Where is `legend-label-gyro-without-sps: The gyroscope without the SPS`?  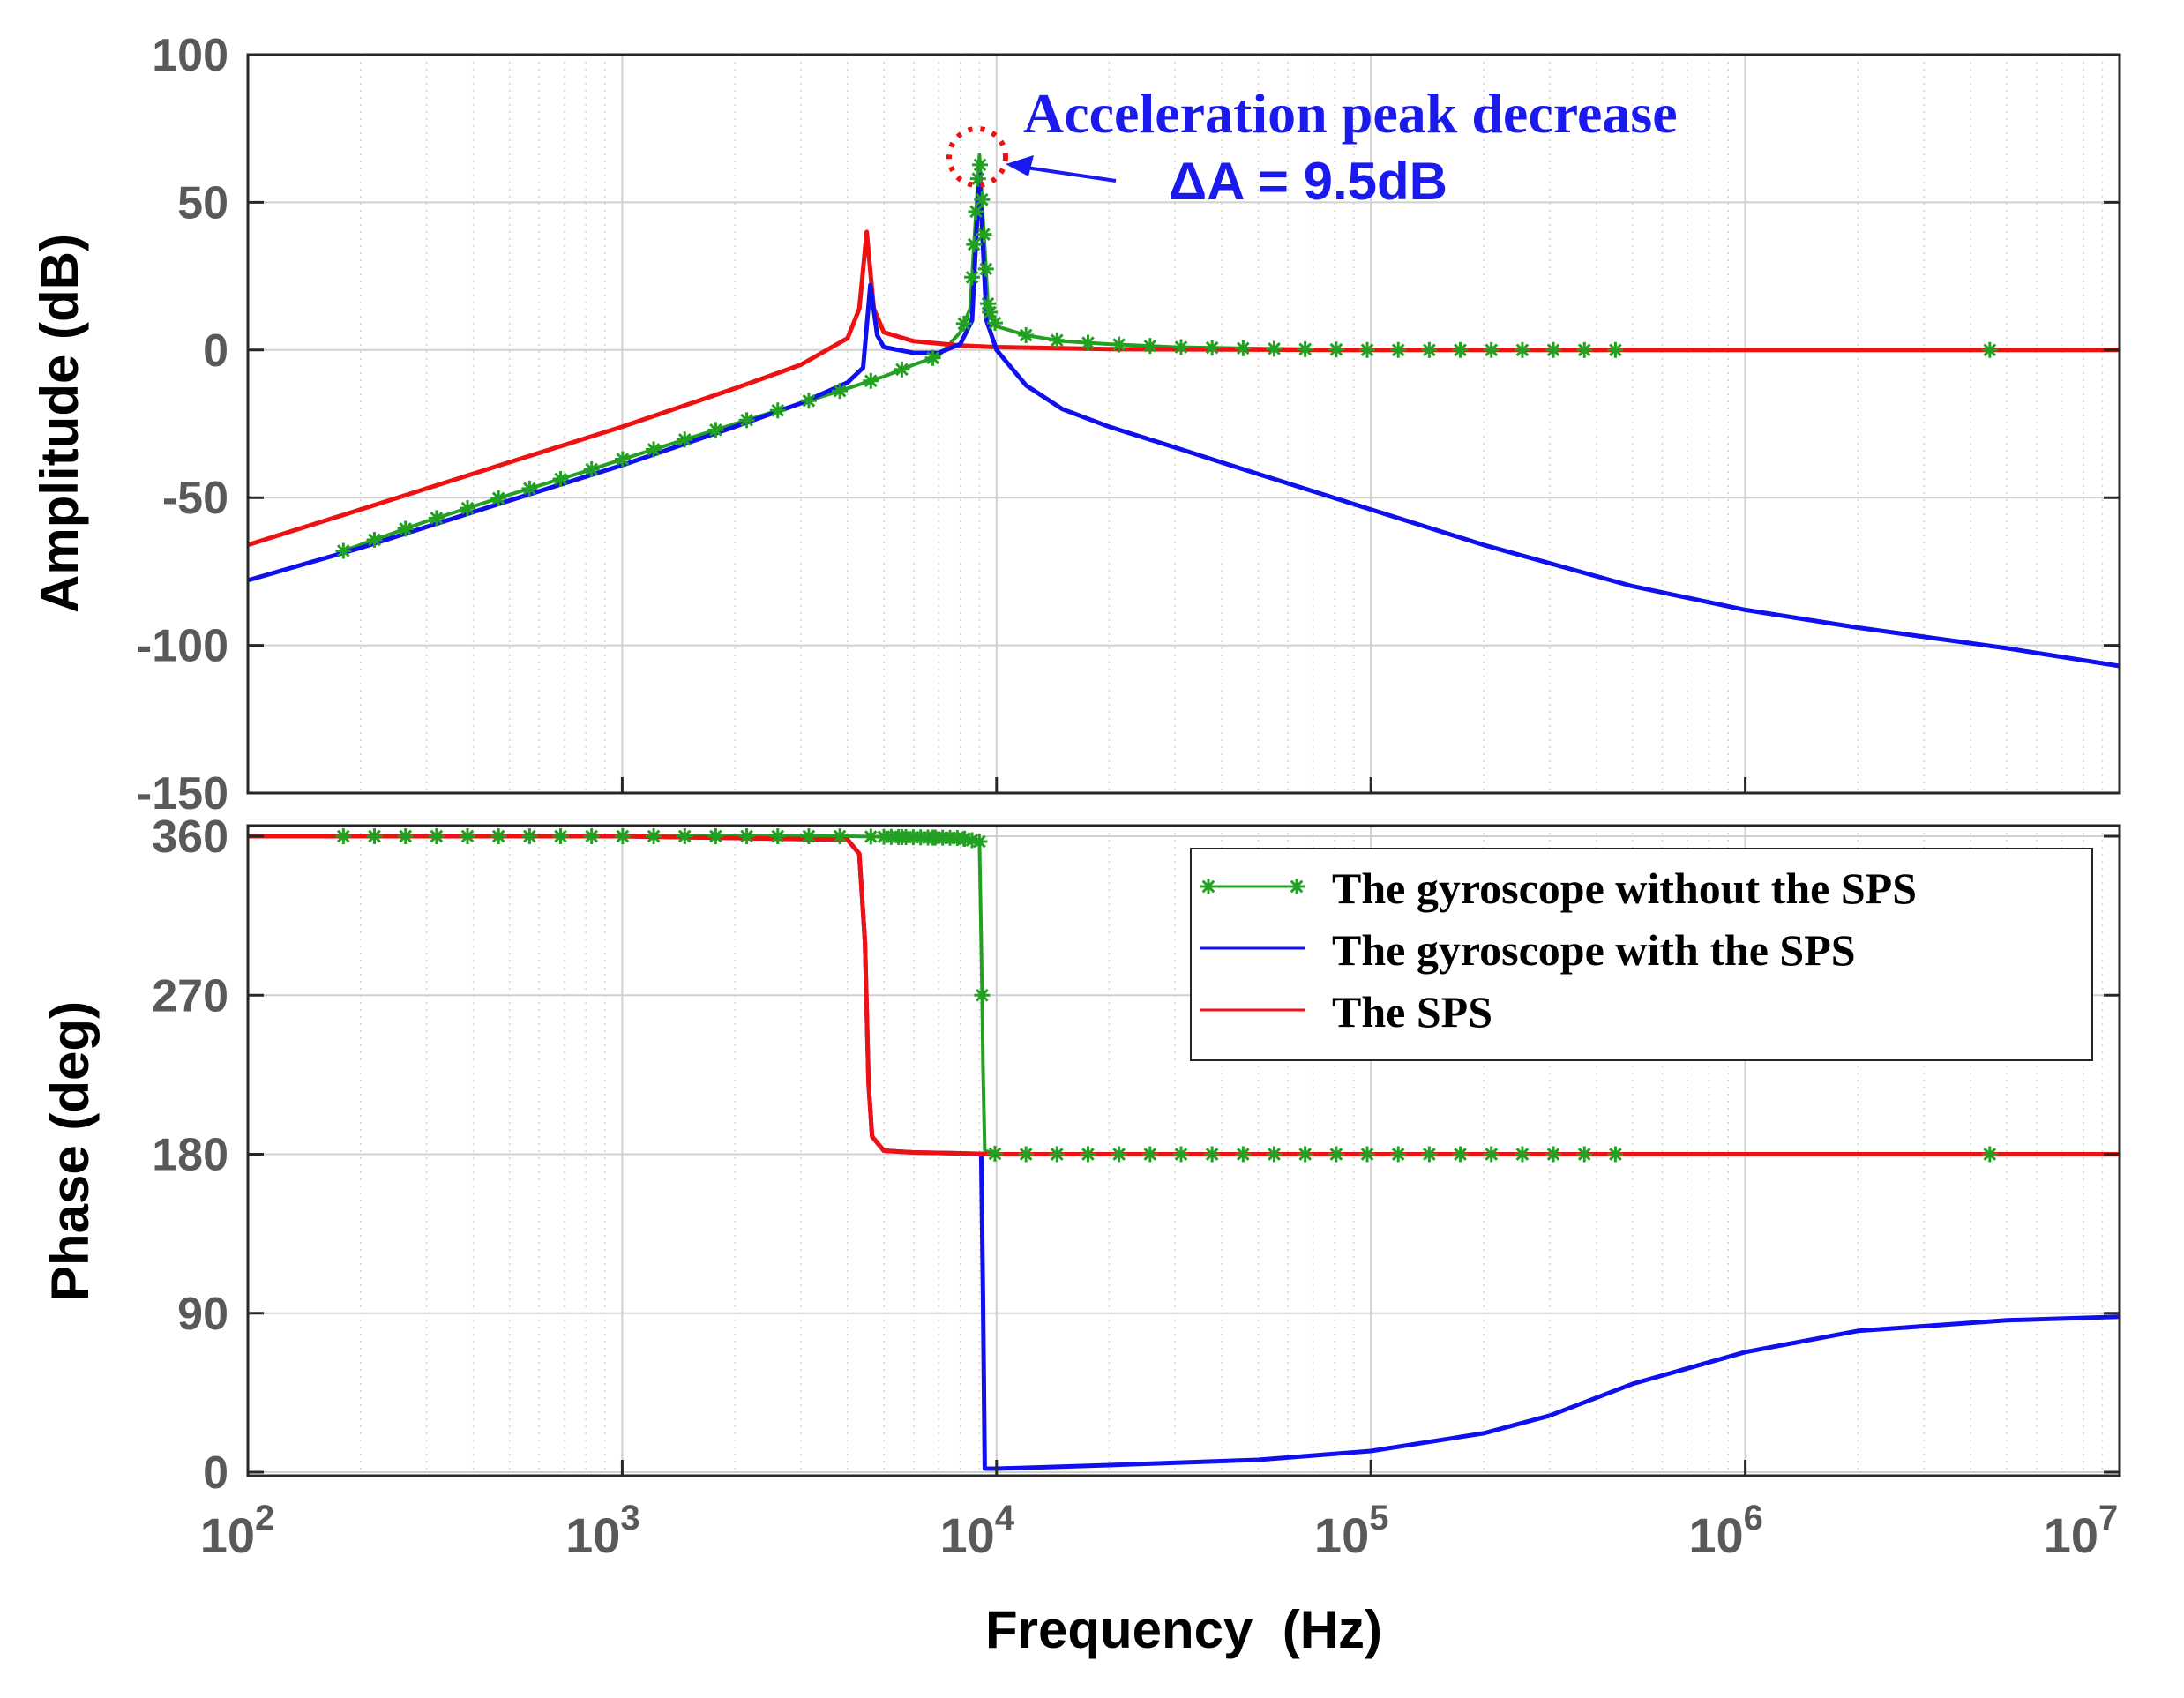 legend-label-gyro-without-sps: The gyroscope without the SPS is located at coordinates (1624, 889).